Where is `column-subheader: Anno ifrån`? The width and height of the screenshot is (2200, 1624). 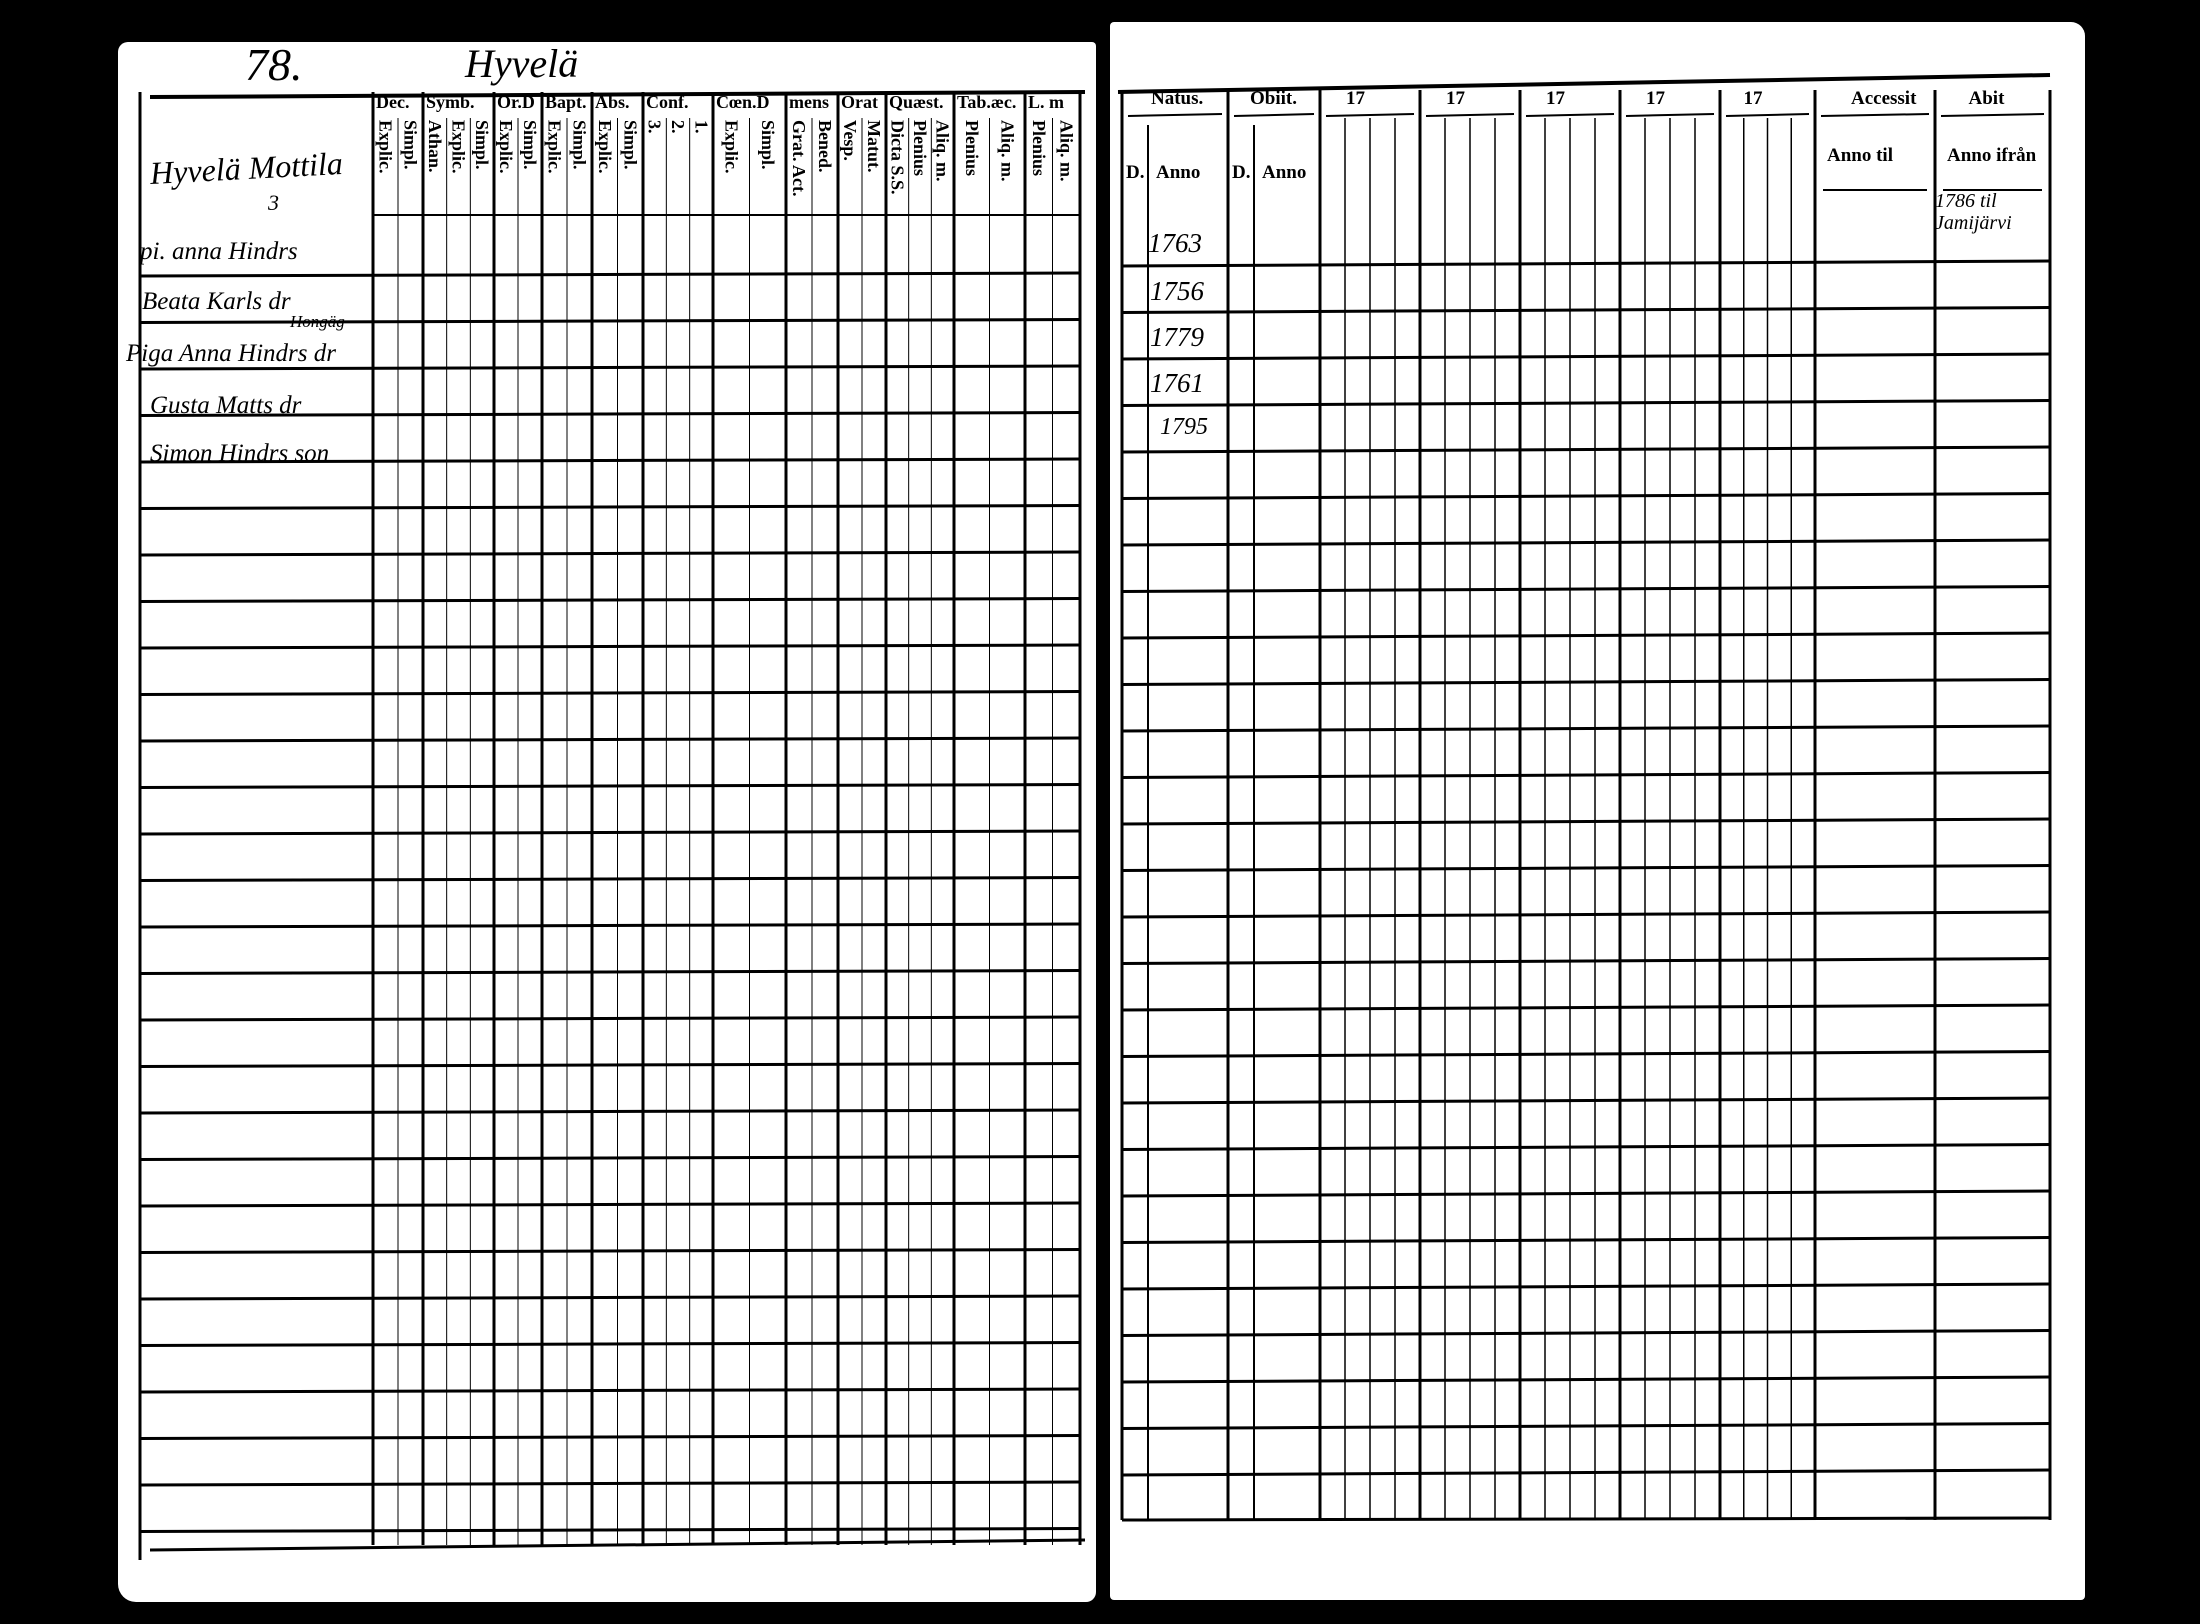
column-subheader: Anno ifrån is located at coordinates (1992, 155).